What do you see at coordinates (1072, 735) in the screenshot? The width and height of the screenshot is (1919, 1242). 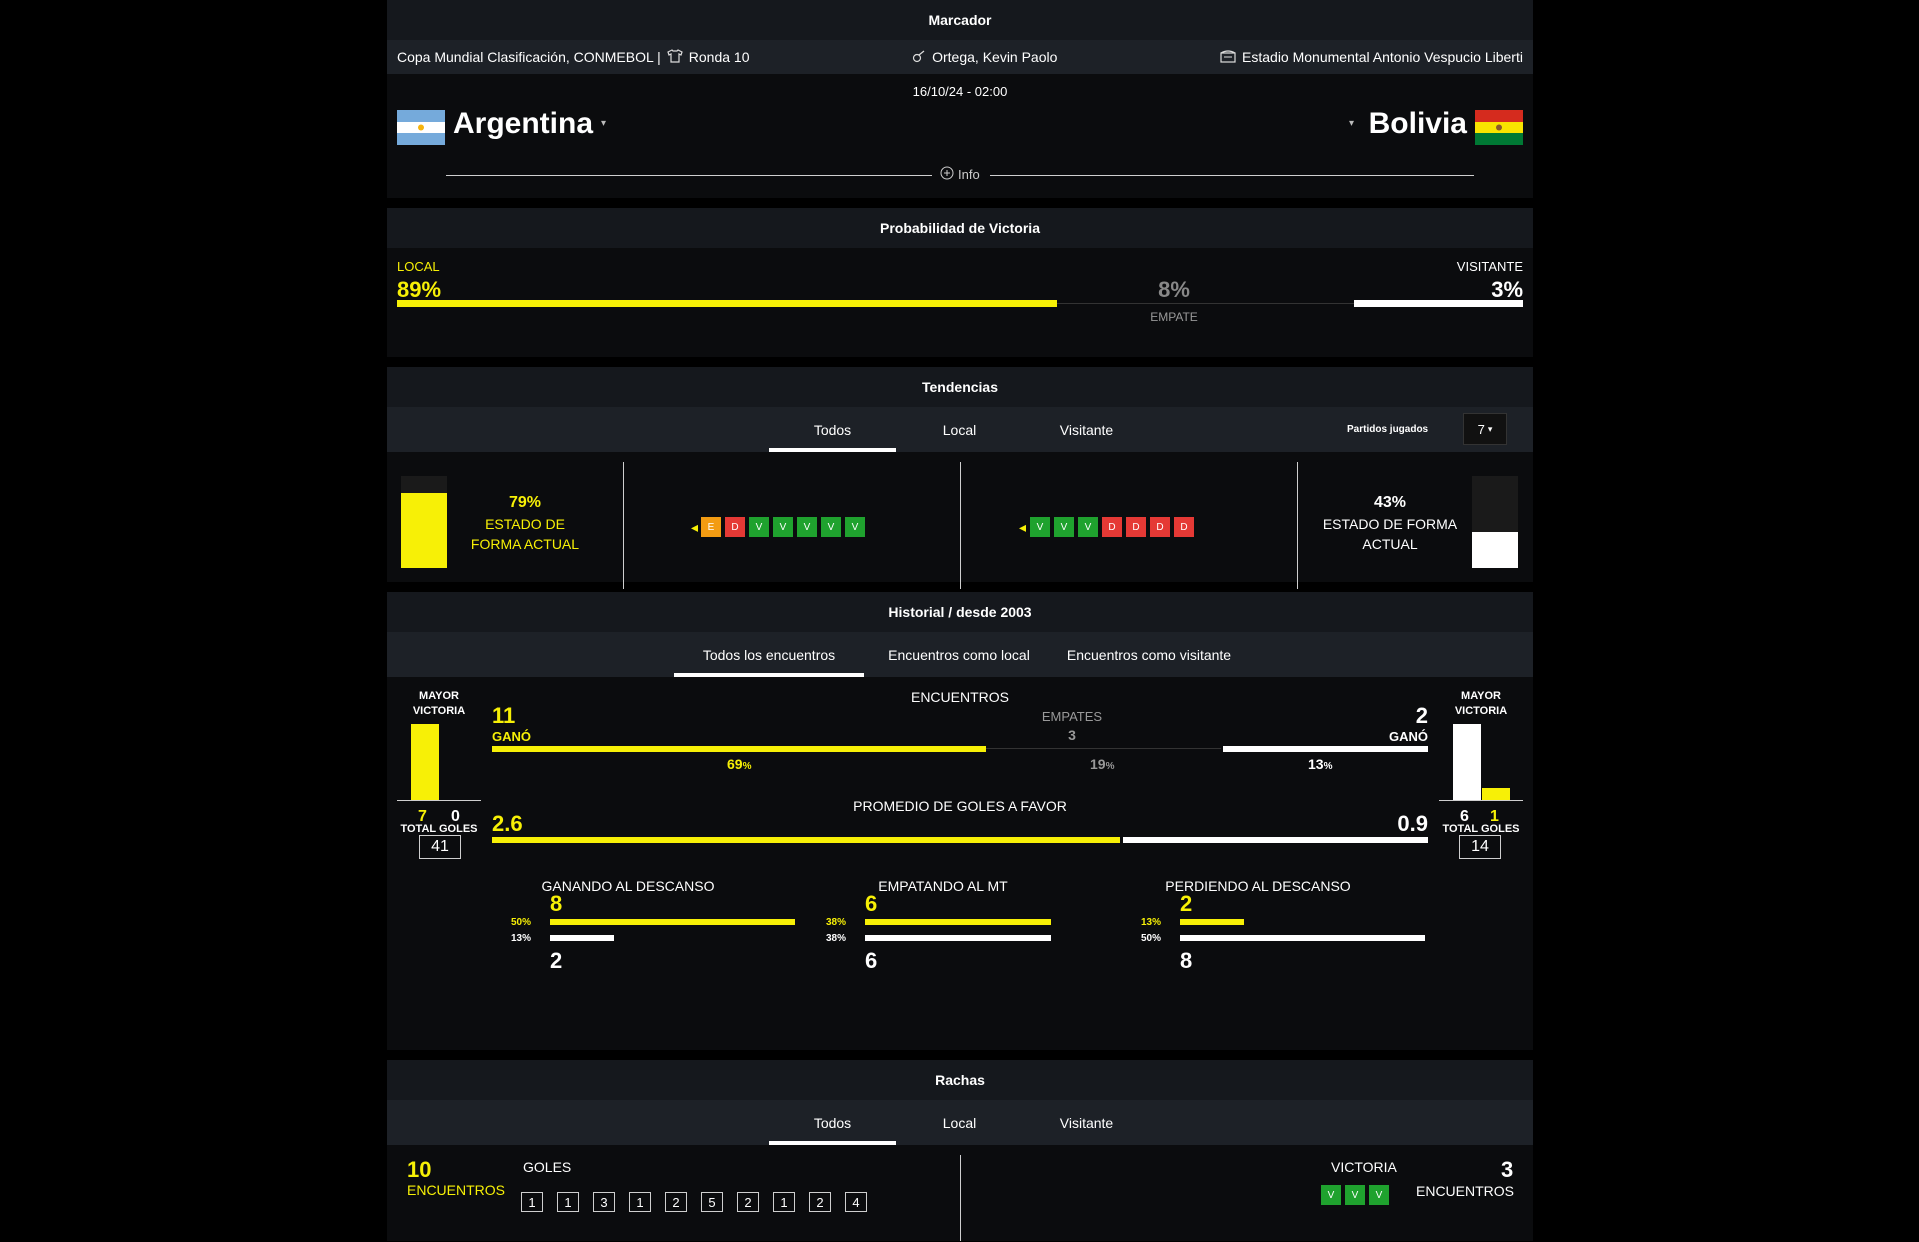 I see `draws-value: 3` at bounding box center [1072, 735].